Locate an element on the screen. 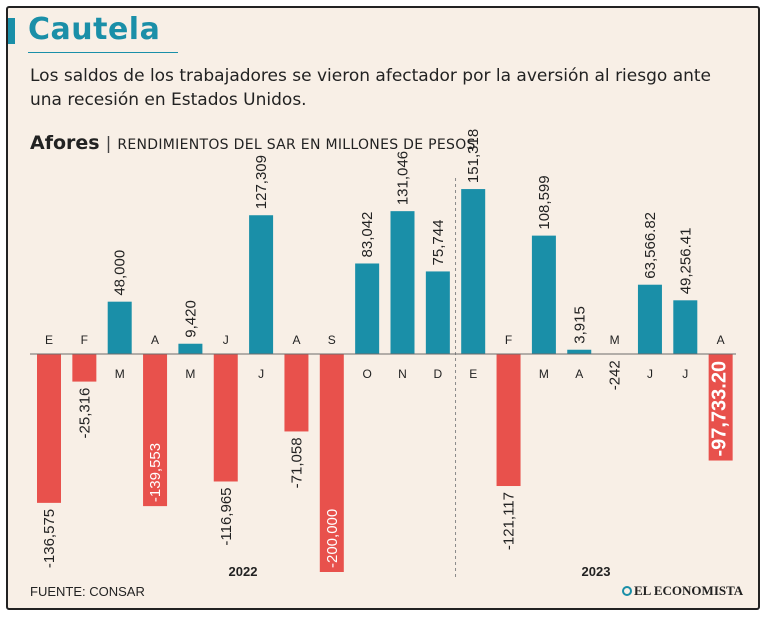 The image size is (768, 618). category-label: D is located at coordinates (438, 374).